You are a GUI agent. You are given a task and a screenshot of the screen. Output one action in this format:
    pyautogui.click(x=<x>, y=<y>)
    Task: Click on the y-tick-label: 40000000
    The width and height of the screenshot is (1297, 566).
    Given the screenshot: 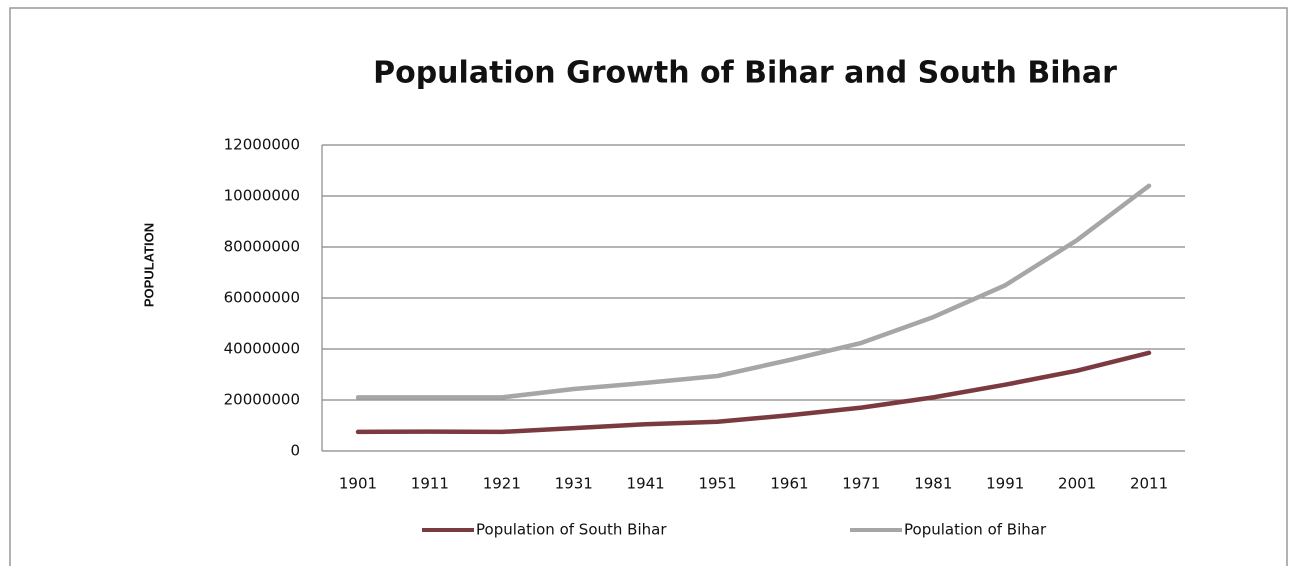 What is the action you would take?
    pyautogui.click(x=262, y=349)
    